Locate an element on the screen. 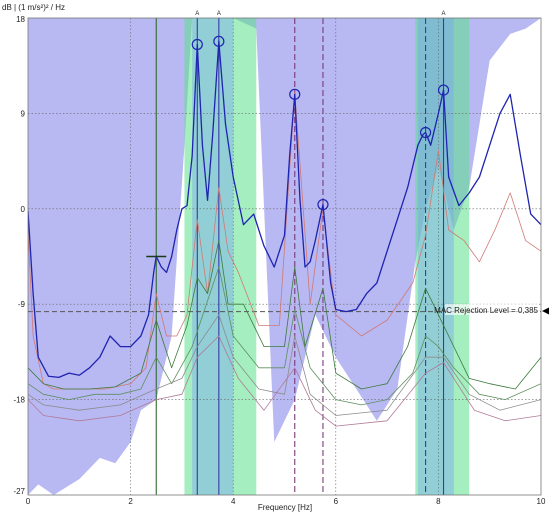  mac-rejection-label-bg is located at coordinates (492, 309).